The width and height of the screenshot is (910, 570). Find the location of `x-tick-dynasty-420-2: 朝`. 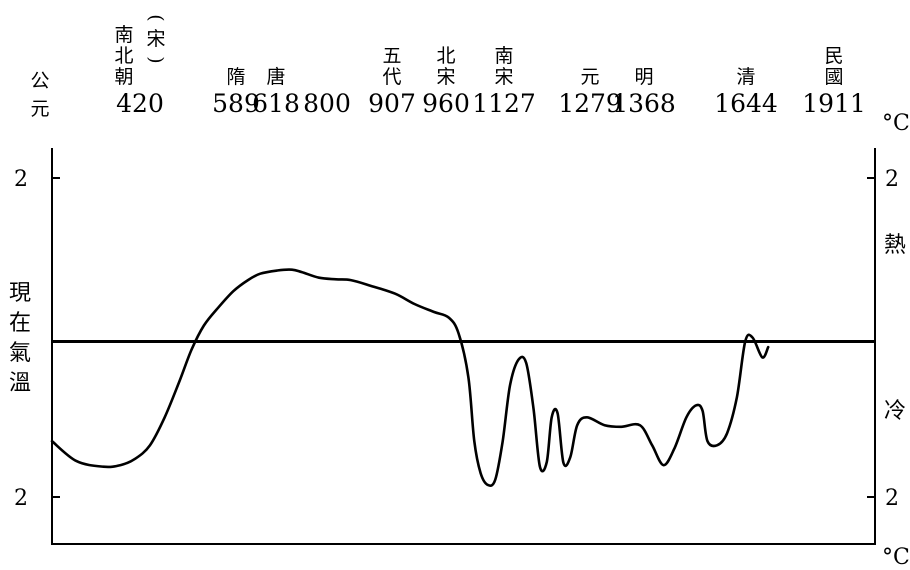

x-tick-dynasty-420-2: 朝 is located at coordinates (123, 77).